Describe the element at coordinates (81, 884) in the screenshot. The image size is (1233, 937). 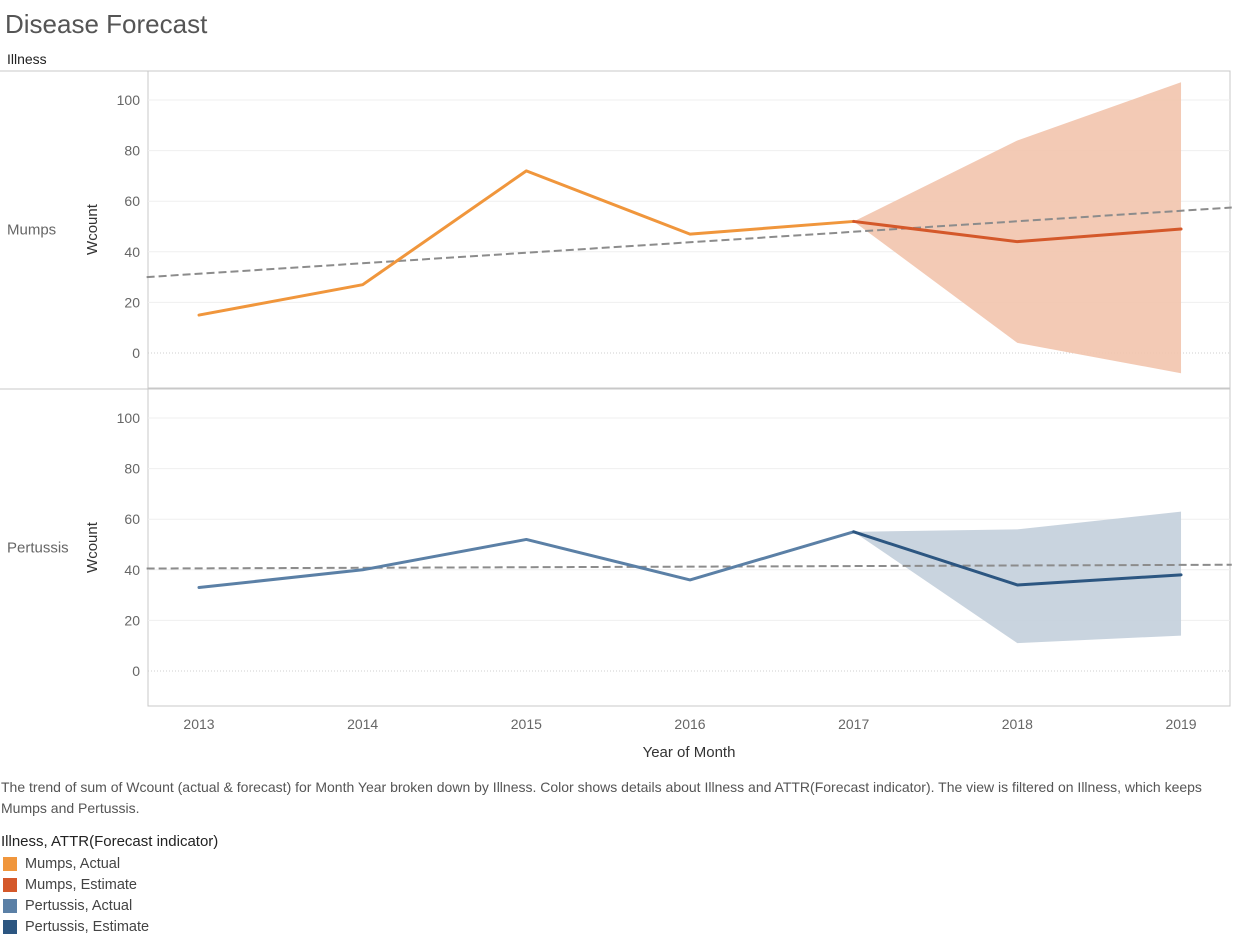
I see `legend-label: Mumps, Estimate` at that location.